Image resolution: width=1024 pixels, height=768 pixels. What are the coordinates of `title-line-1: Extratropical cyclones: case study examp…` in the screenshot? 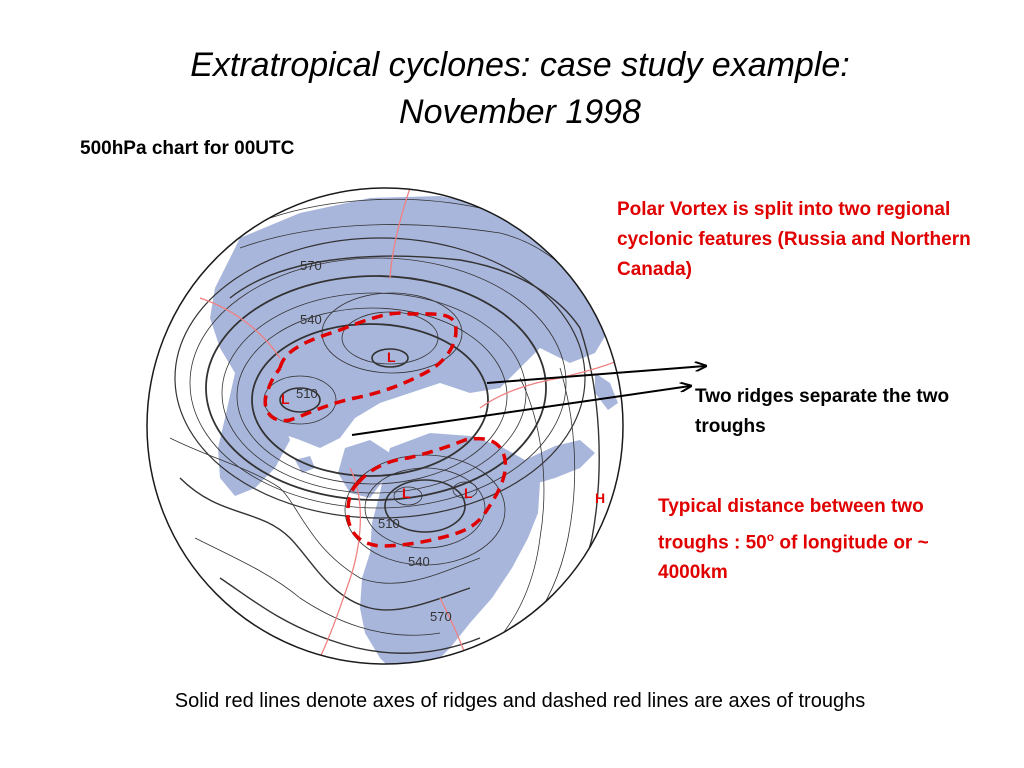 It's located at (520, 65).